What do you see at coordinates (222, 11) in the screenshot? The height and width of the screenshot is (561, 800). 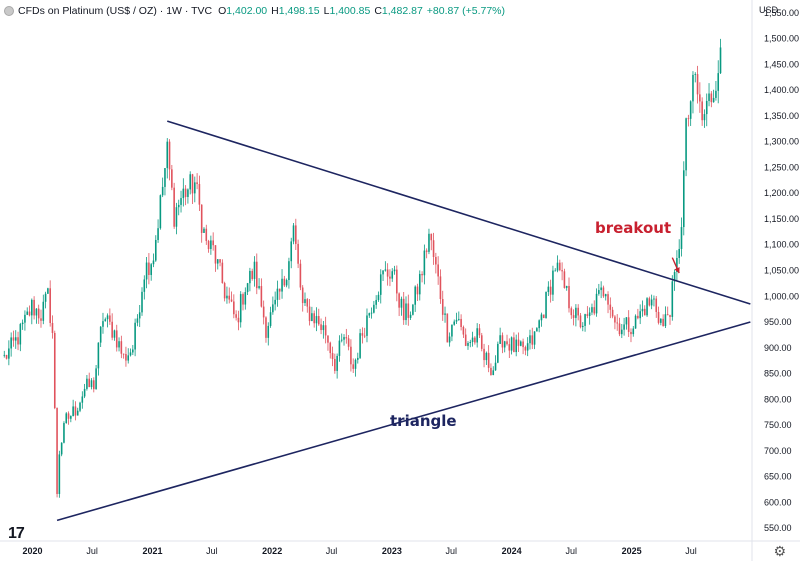 I see `open-label: O` at bounding box center [222, 11].